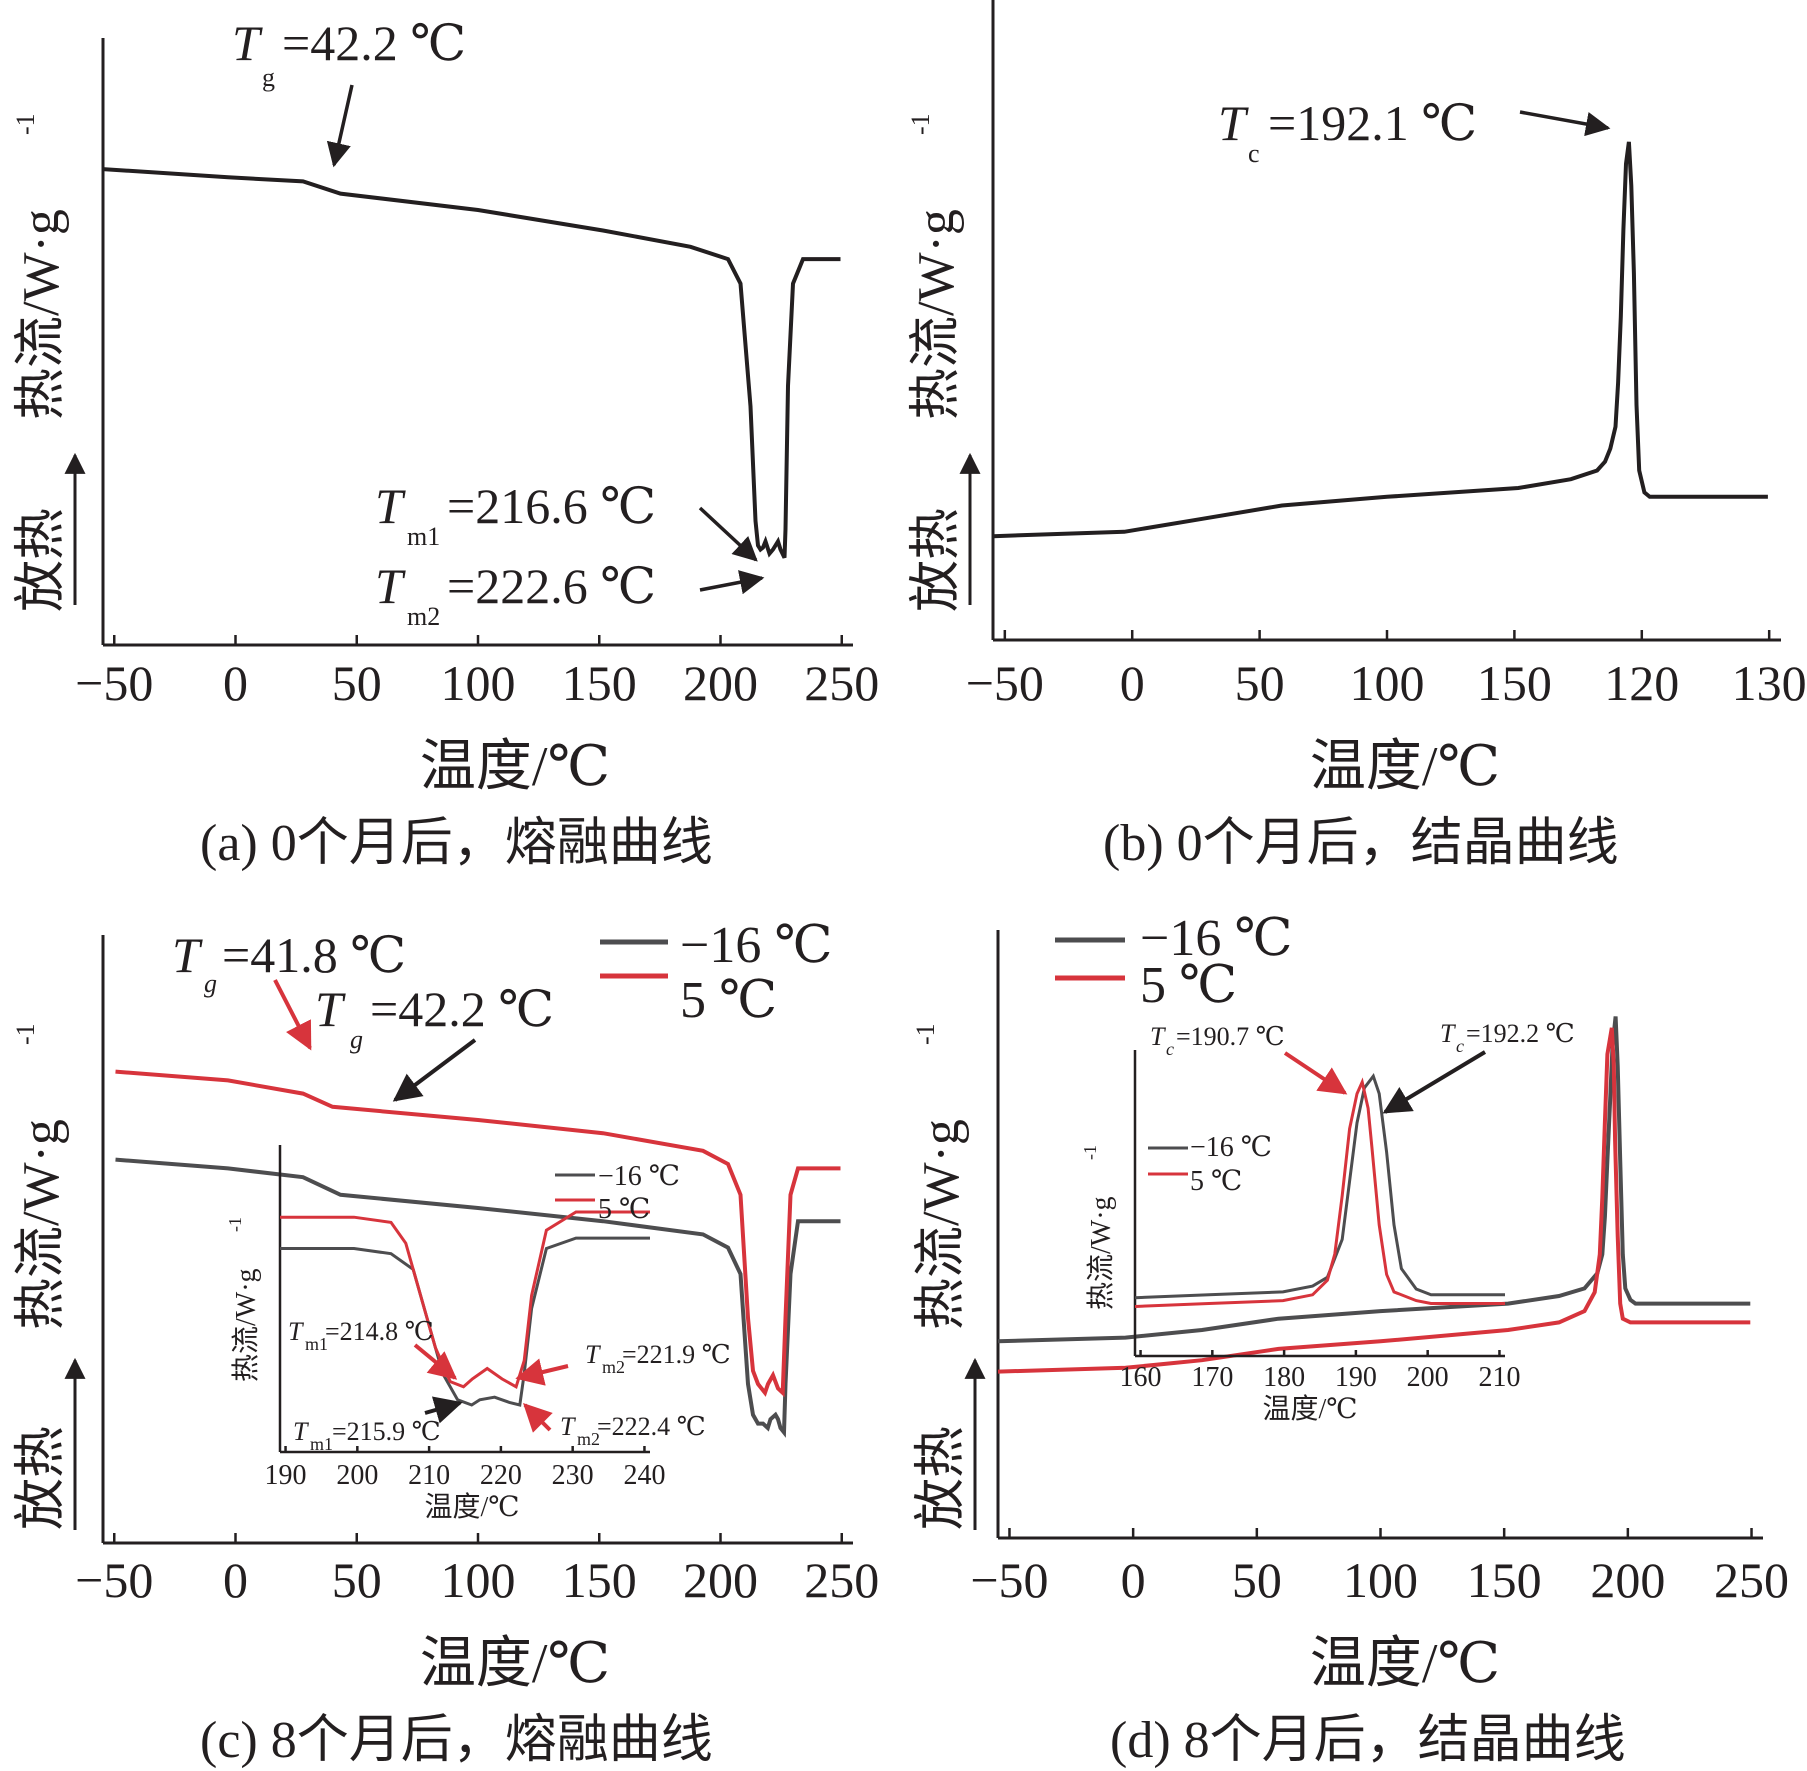 This screenshot has height=1771, width=1807. What do you see at coordinates (1210, 1164) in the screenshot?
I see `panel-d-inset-legend: −16 ℃ 5 ℃` at bounding box center [1210, 1164].